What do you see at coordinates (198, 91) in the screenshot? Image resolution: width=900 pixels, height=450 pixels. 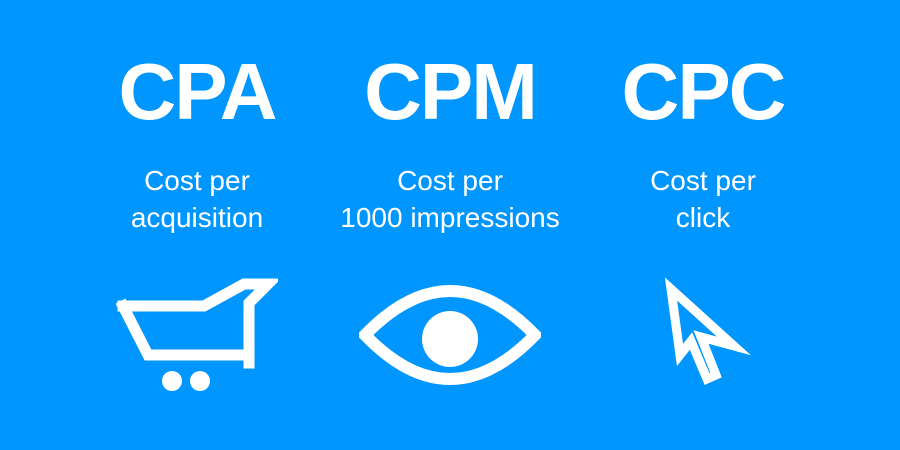 I see `abbr-title-cpa: CPA` at bounding box center [198, 91].